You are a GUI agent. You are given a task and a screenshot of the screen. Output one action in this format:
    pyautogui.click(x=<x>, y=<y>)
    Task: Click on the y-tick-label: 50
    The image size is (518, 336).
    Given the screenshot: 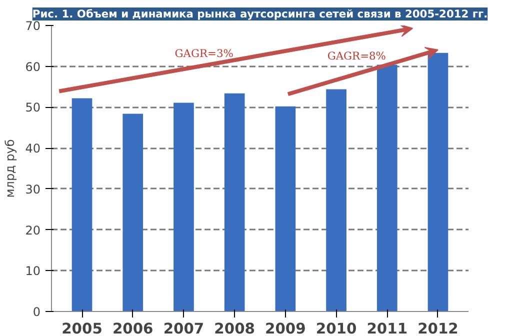 What is the action you would take?
    pyautogui.click(x=33, y=107)
    